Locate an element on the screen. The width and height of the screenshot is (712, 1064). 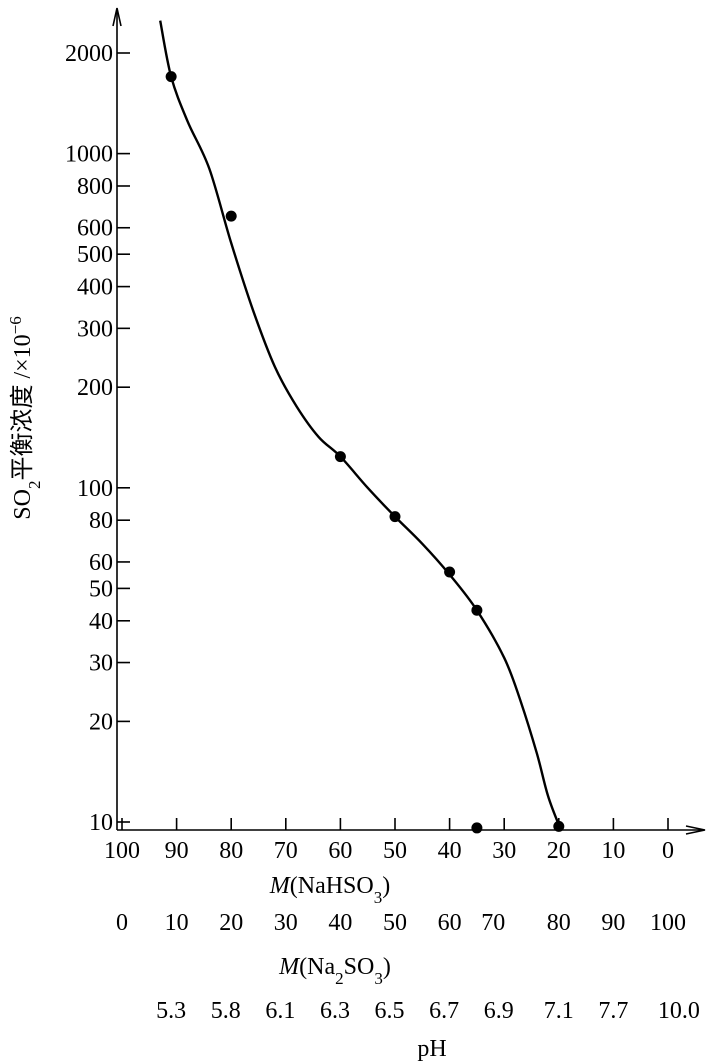
ph-tick-label: 5.3 is located at coordinates (171, 1011).